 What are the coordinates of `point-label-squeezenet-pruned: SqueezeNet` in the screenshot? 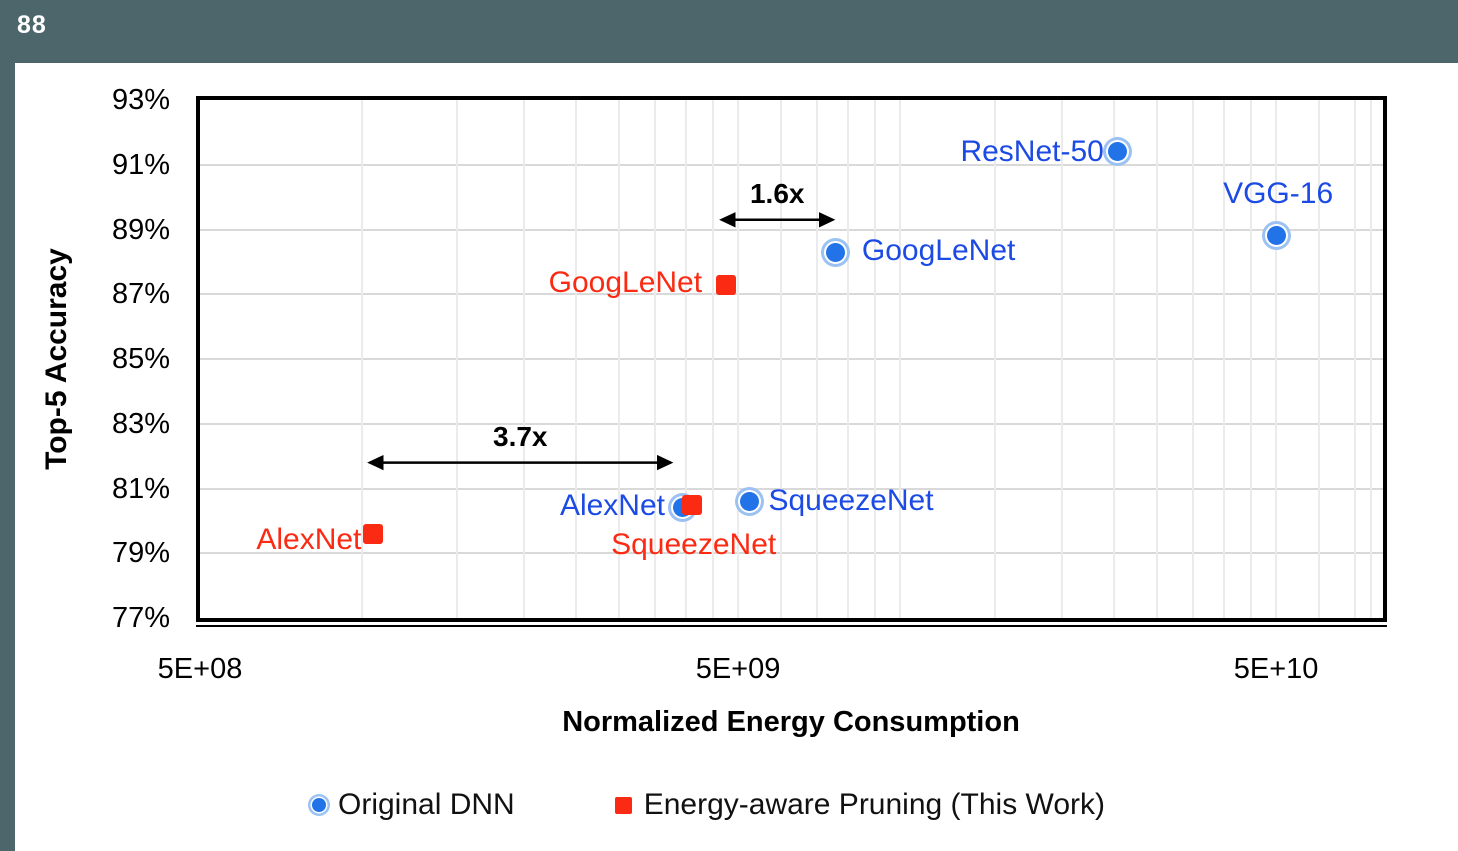 It's located at (694, 544).